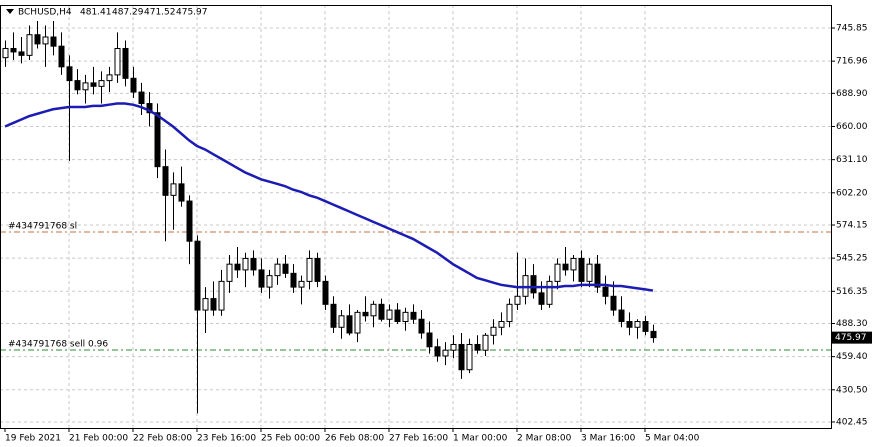 The width and height of the screenshot is (873, 447). I want to click on header-open: 481.41, so click(96, 13).